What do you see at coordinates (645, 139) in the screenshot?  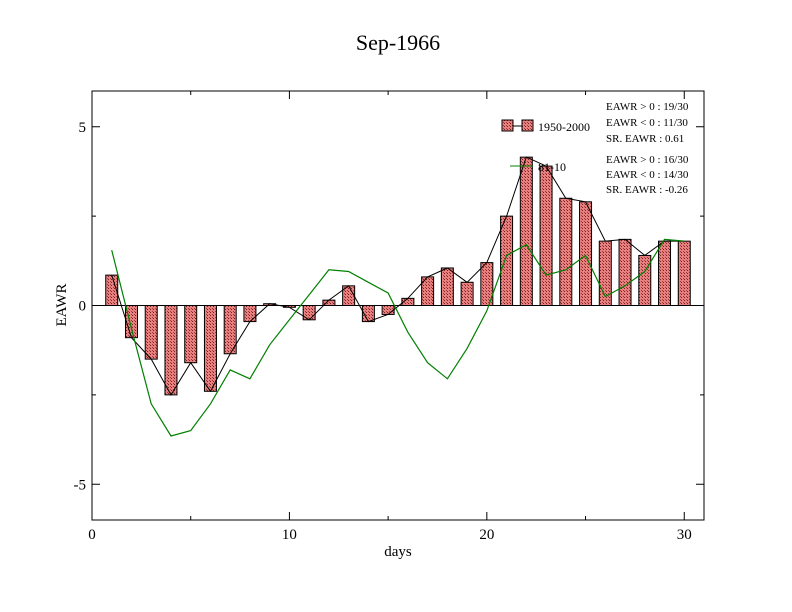 I see `stat-sr-1950-2000: SR. EAWR : 0.61` at bounding box center [645, 139].